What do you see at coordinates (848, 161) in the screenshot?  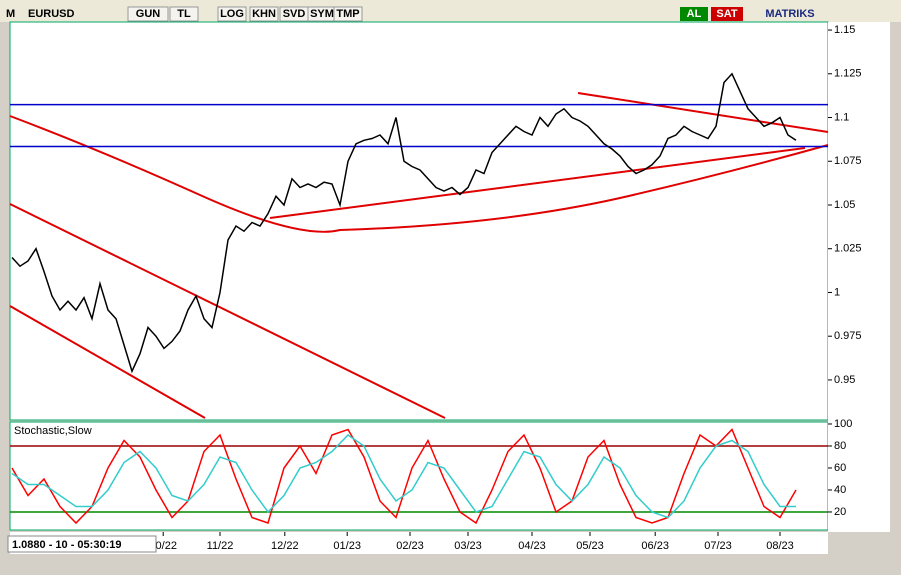 I see `y-tick-label: 1.075` at bounding box center [848, 161].